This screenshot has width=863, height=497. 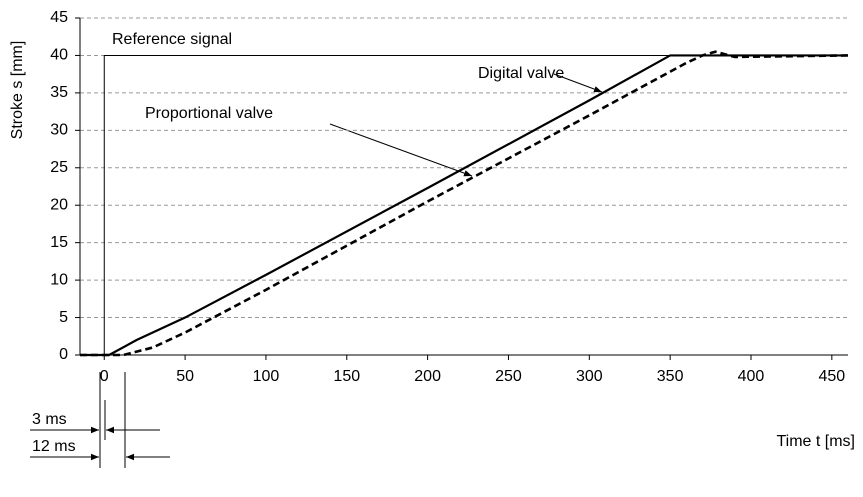 I want to click on y-tick-label: 30, so click(x=59, y=130).